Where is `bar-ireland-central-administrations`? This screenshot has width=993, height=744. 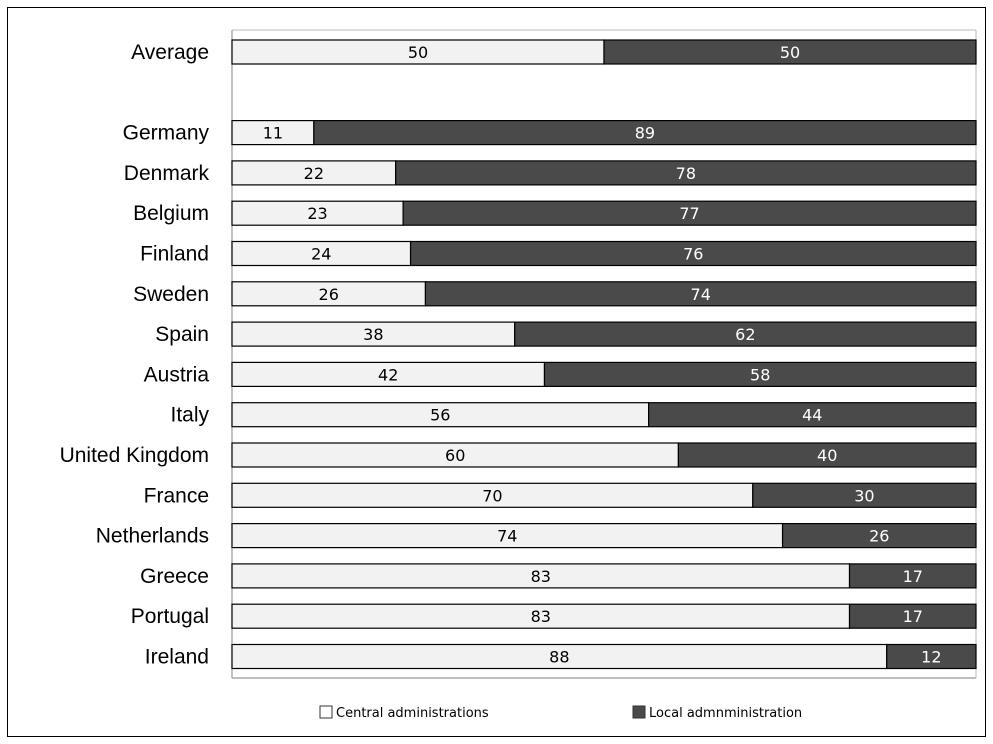 bar-ireland-central-administrations is located at coordinates (559, 656).